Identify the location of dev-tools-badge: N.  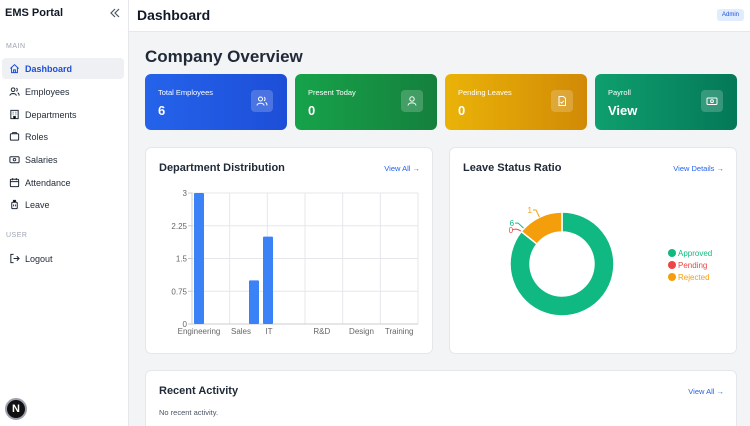
(16, 409).